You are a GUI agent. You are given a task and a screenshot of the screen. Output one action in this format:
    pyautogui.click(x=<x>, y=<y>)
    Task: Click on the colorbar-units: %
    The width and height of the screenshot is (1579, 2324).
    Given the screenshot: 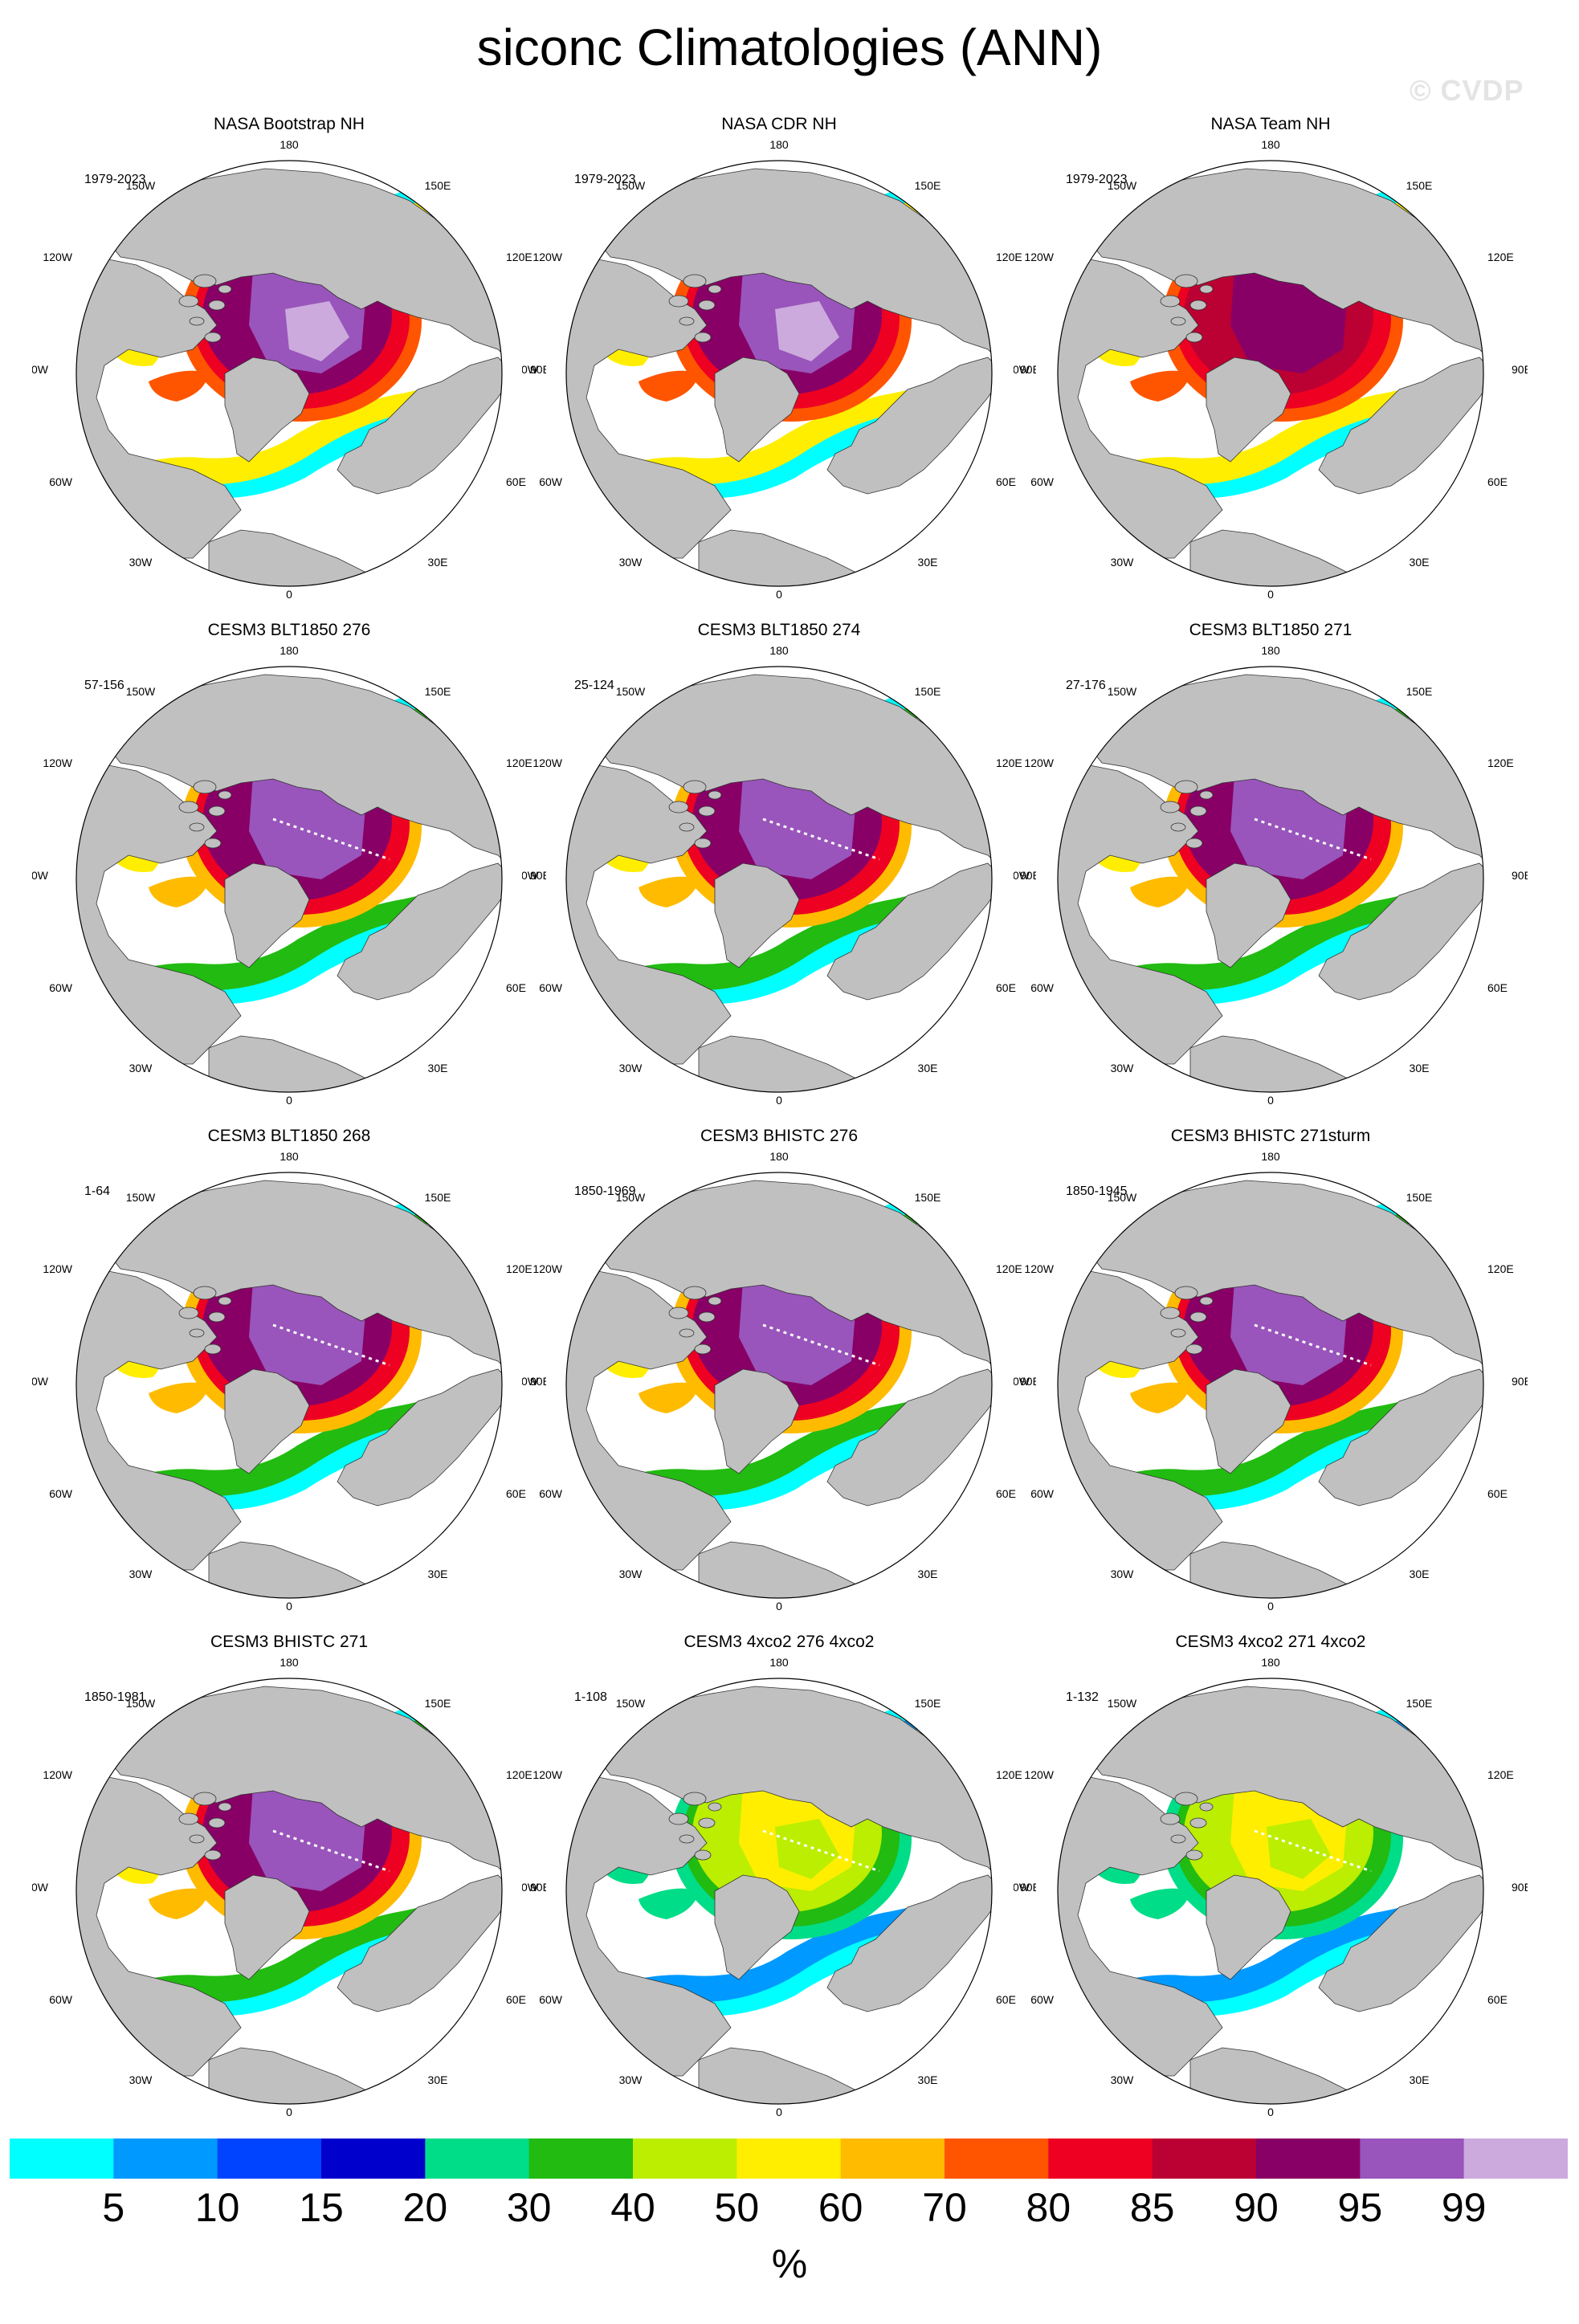 What is the action you would take?
    pyautogui.click(x=789, y=2263)
    